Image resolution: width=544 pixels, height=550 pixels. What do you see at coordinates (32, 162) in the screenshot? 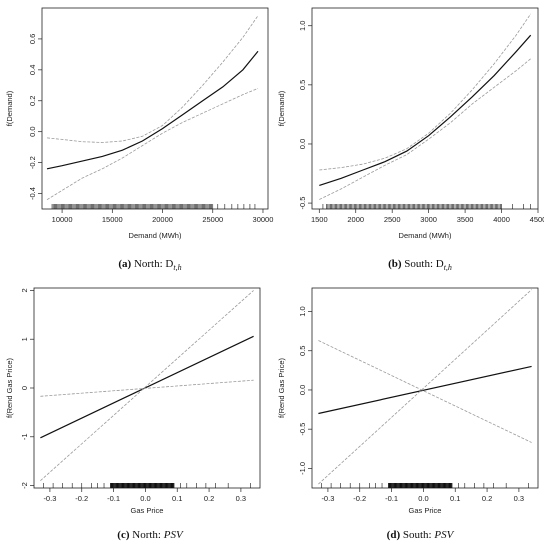
I see `y-tick-label-a: -0.2` at bounding box center [32, 162].